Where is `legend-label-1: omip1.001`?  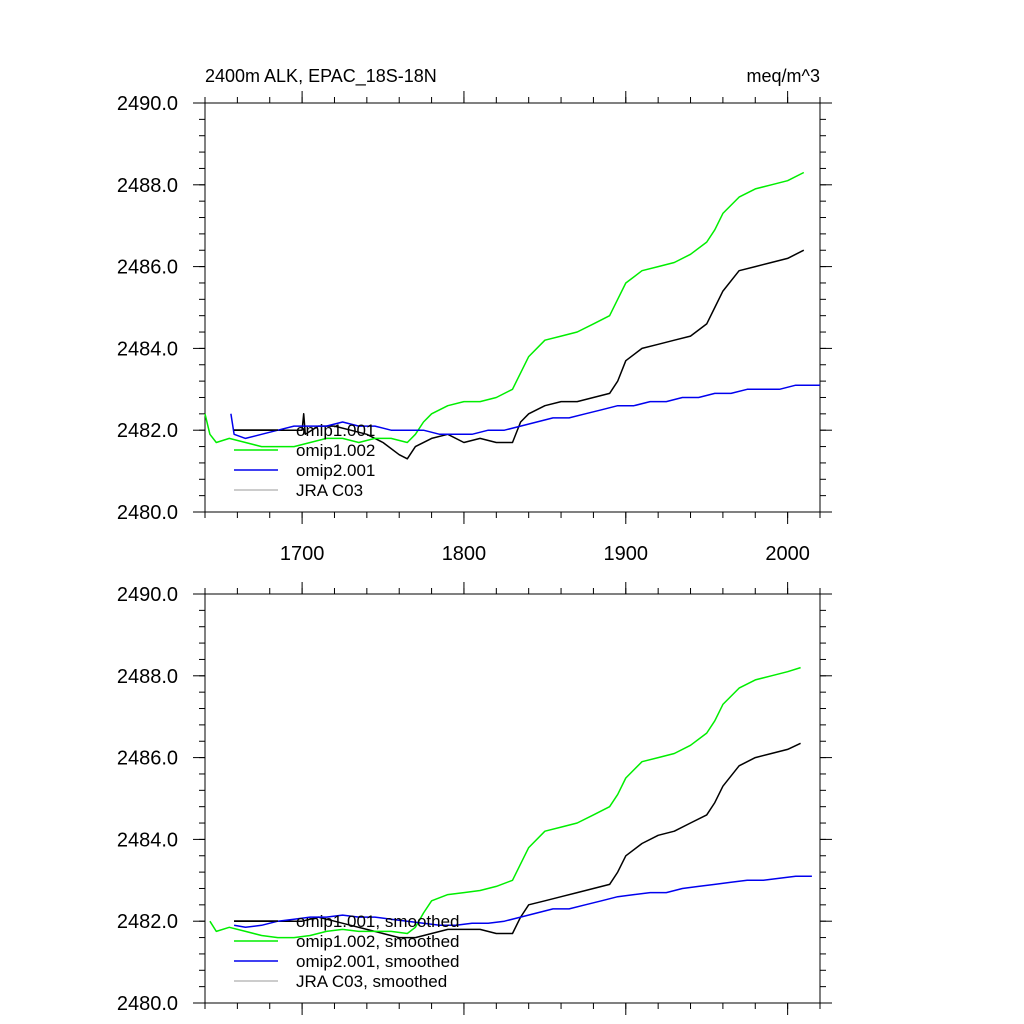
legend-label-1: omip1.001 is located at coordinates (335, 430).